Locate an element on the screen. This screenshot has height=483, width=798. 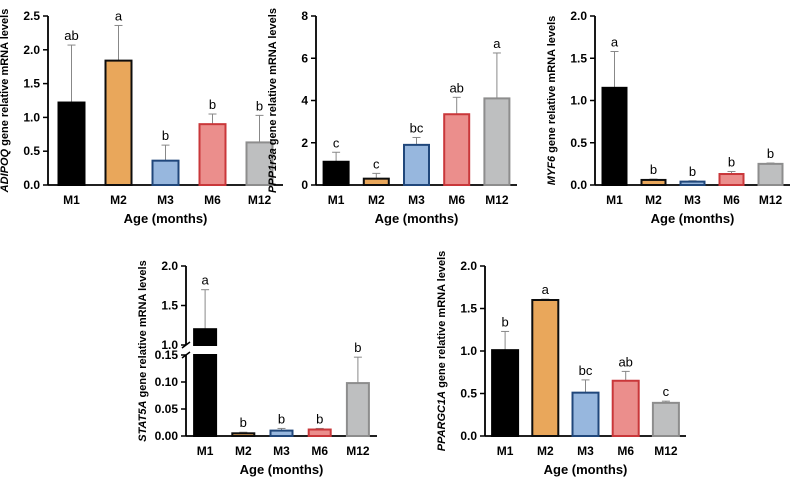
y-tick-label: 0.00 is located at coordinates (167, 436).